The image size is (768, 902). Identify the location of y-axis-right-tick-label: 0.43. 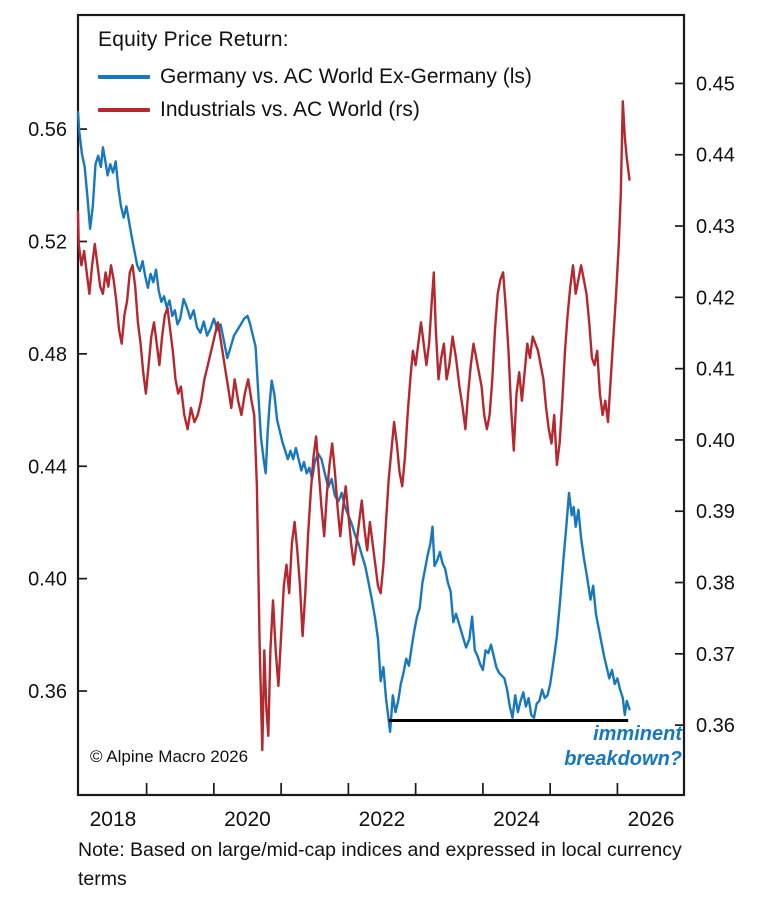
(715, 227).